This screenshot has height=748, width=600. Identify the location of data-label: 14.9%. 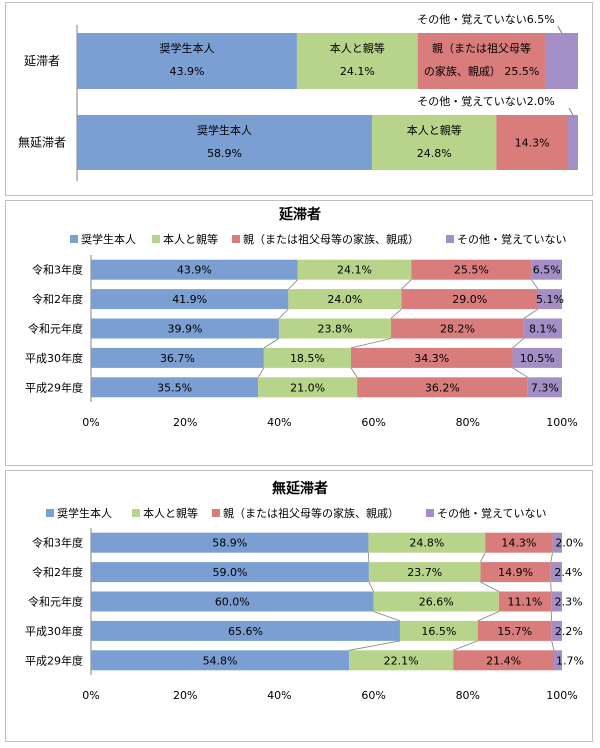
(515, 572).